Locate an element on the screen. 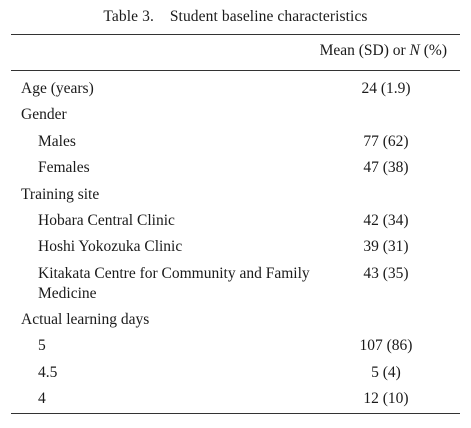 Image resolution: width=471 pixels, height=428 pixels. table-row-hobara: Hobara Central Clinic 42 (34) is located at coordinates (235, 221).